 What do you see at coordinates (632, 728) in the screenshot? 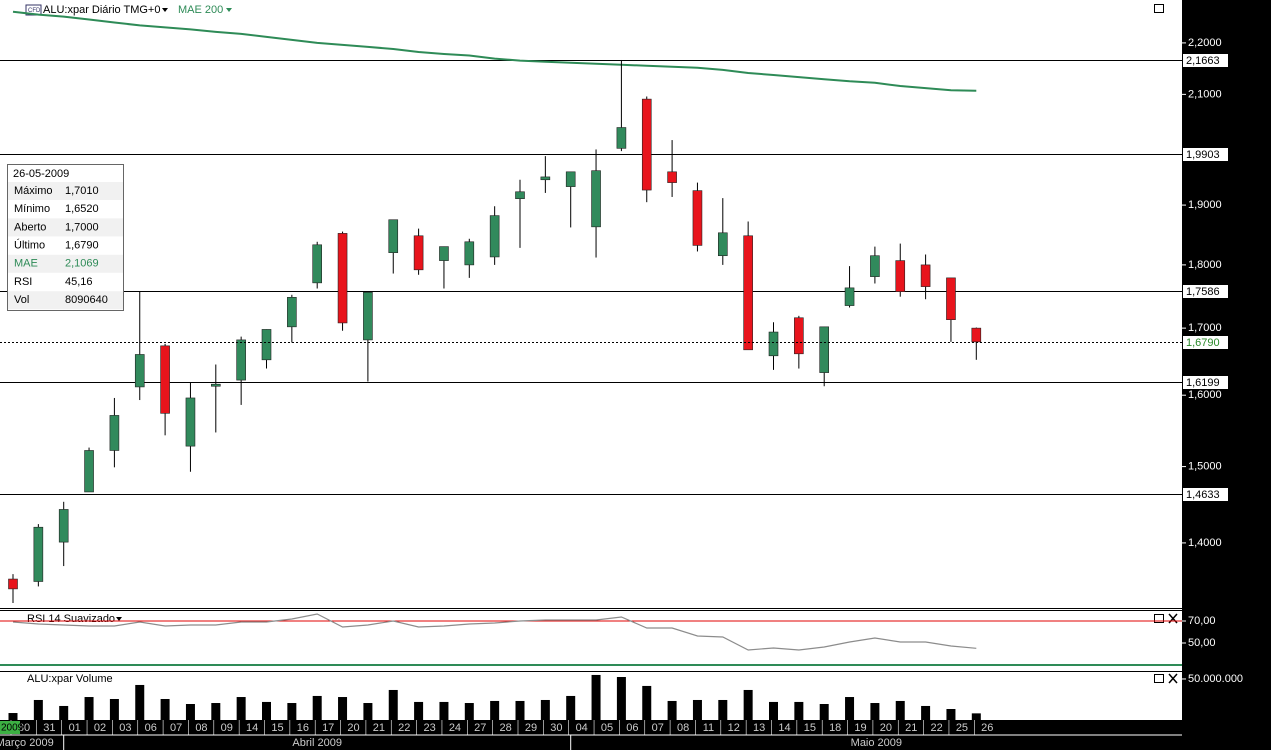
I see `x-tick-label: 06` at bounding box center [632, 728].